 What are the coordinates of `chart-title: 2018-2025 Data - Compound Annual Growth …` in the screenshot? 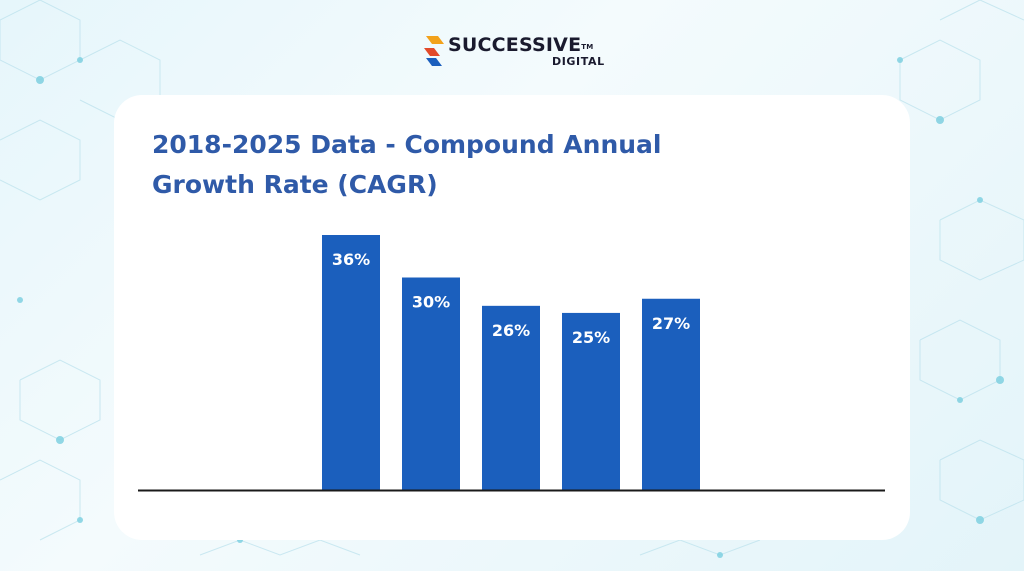 It's located at (407, 164).